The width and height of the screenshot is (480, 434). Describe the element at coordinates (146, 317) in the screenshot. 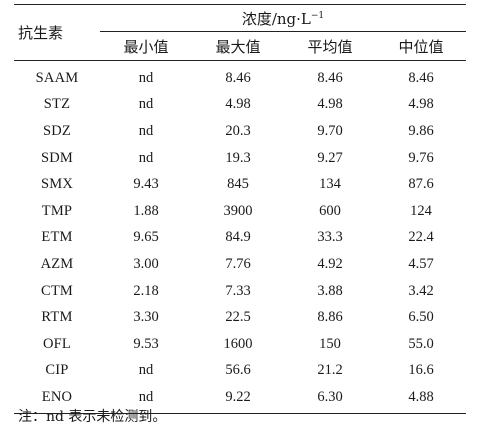

I see `cell-min: 3.30` at that location.